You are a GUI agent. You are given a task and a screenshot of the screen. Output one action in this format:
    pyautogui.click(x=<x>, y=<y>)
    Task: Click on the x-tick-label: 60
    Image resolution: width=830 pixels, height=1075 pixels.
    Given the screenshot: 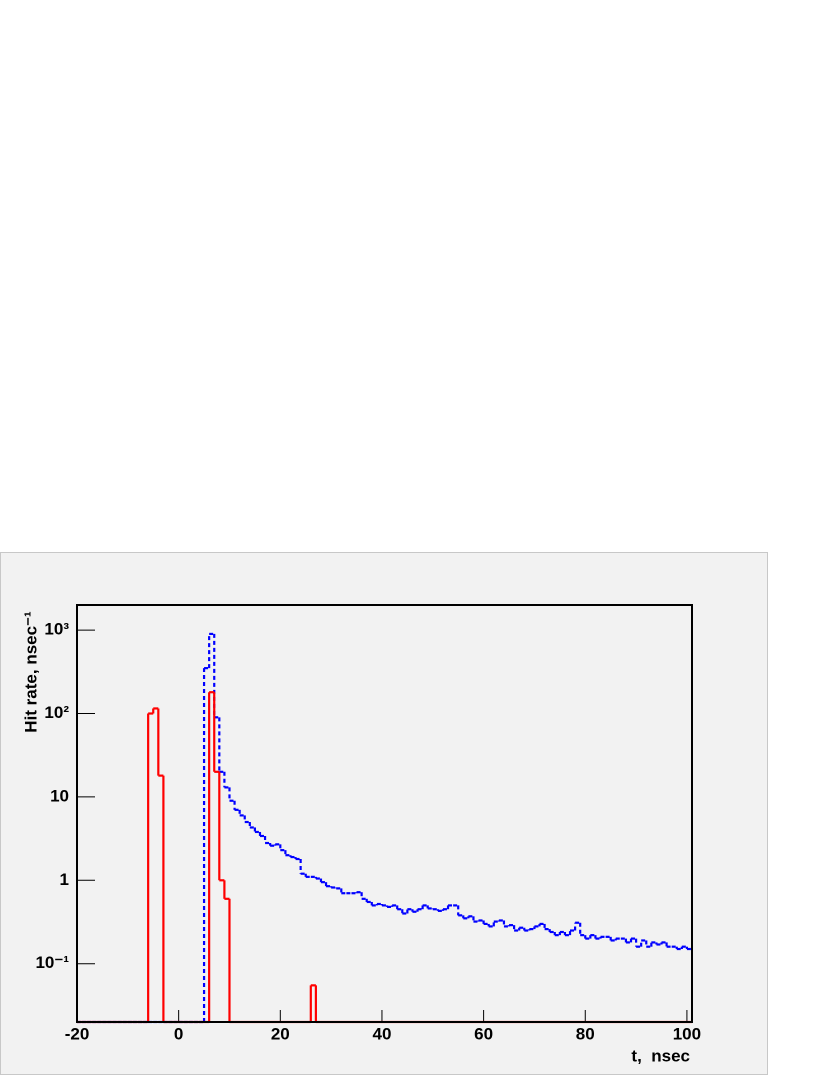 What is the action you would take?
    pyautogui.click(x=483, y=1033)
    